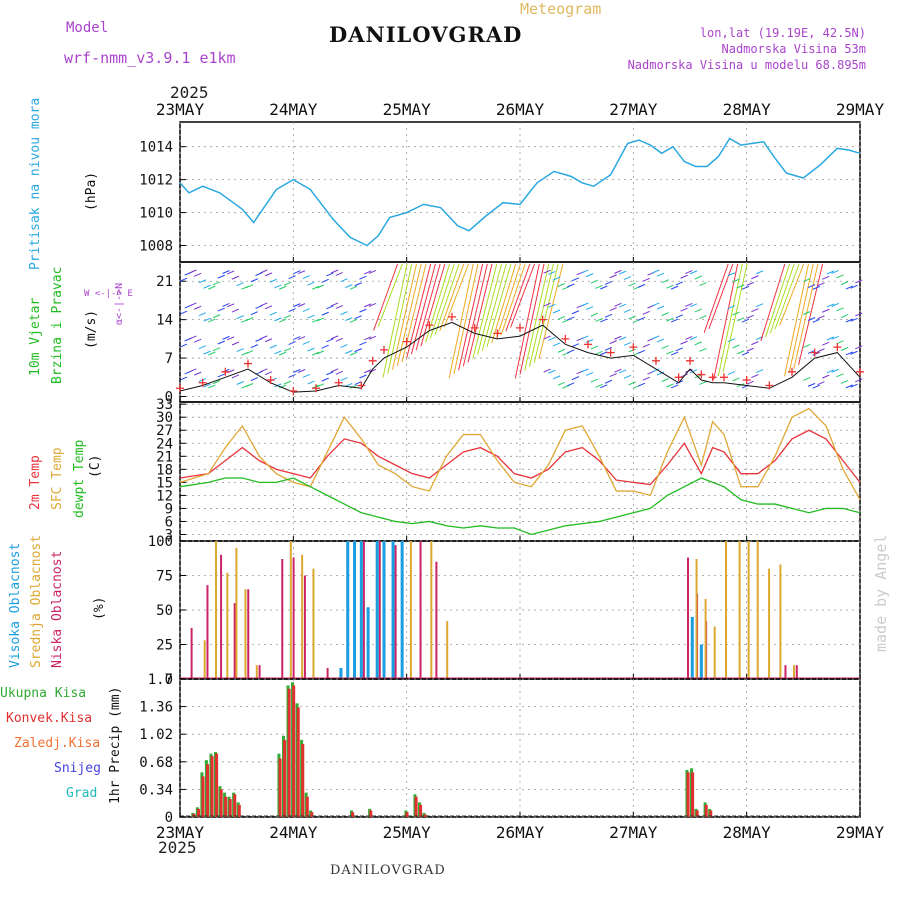 The width and height of the screenshot is (900, 900). Describe the element at coordinates (164, 577) in the screenshot. I see `cloud-ytick-label: 75` at that location.